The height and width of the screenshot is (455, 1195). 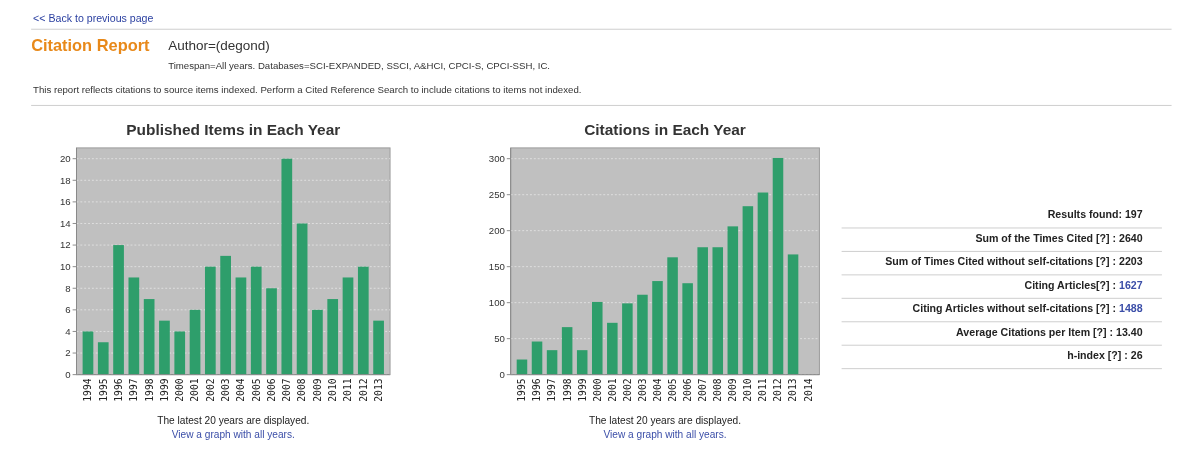 I want to click on y-tick-label: 4, so click(x=68, y=331).